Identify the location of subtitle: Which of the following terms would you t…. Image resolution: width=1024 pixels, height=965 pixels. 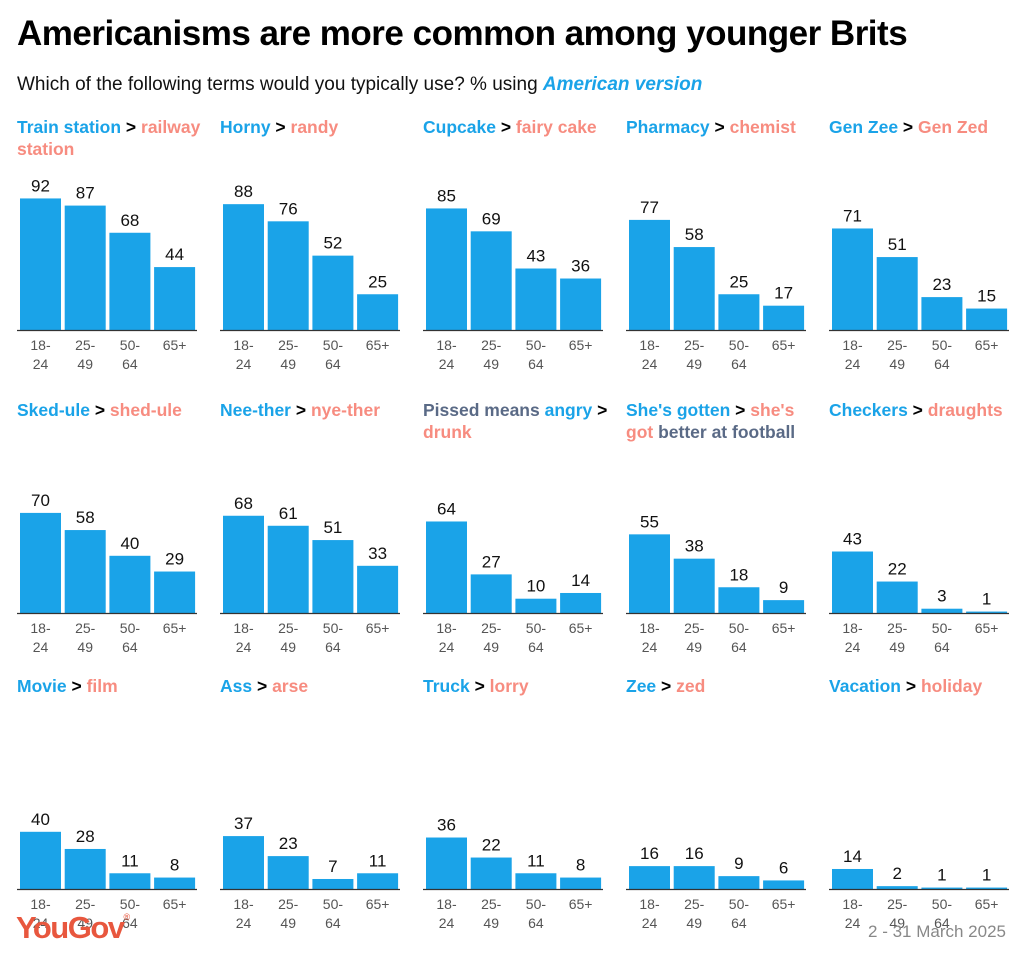
(359, 85).